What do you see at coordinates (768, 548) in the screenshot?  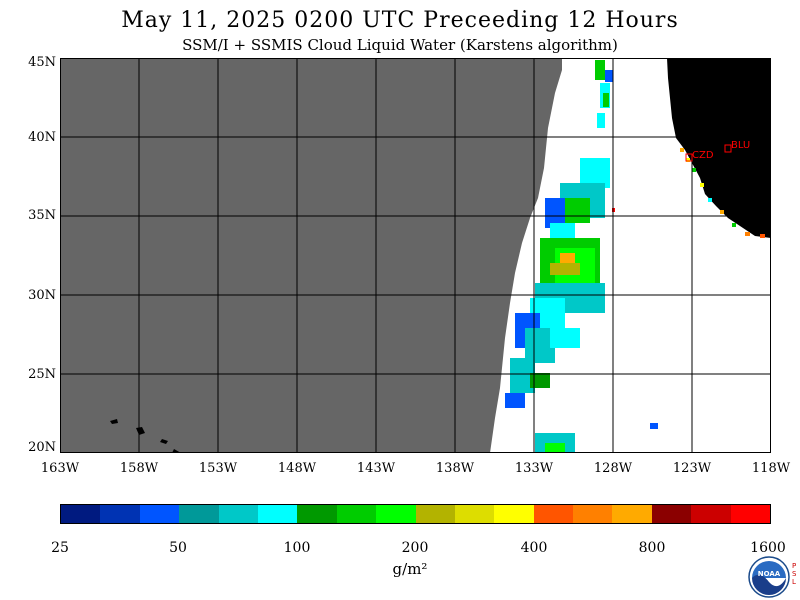 I see `colorbar-tick-1600: 1600` at bounding box center [768, 548].